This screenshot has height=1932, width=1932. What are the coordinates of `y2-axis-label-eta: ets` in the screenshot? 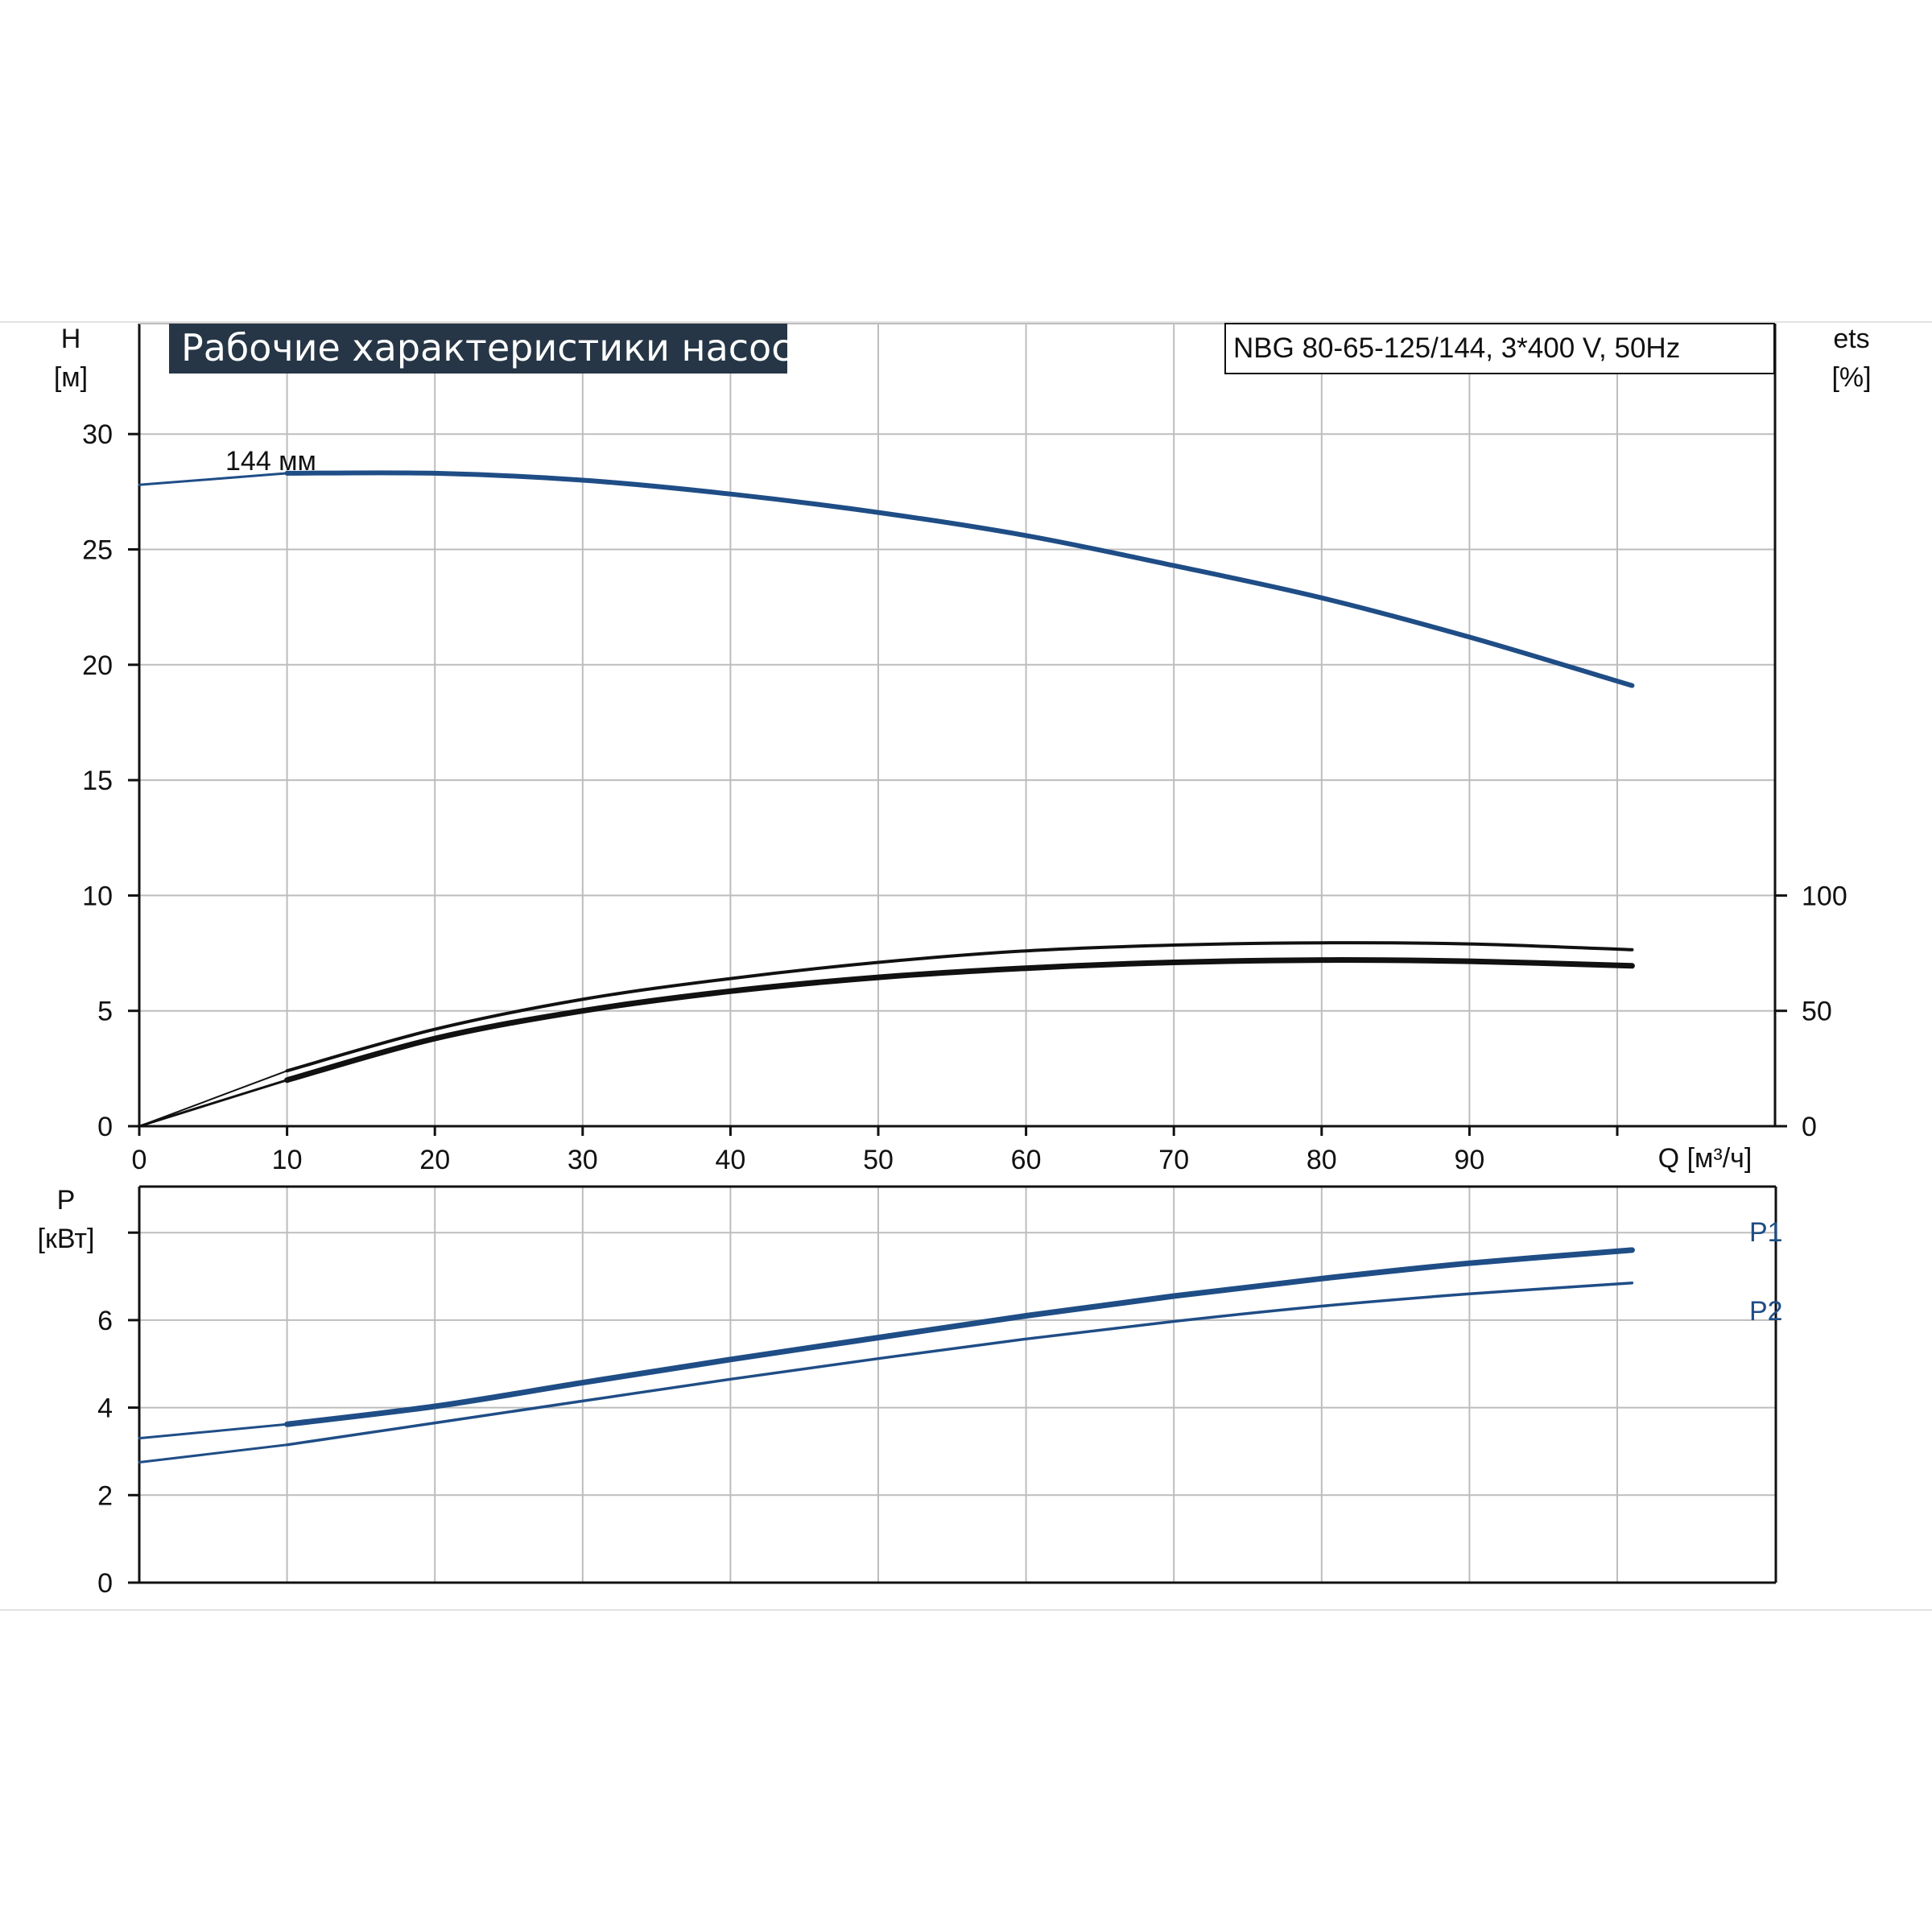 It's located at (1851, 339).